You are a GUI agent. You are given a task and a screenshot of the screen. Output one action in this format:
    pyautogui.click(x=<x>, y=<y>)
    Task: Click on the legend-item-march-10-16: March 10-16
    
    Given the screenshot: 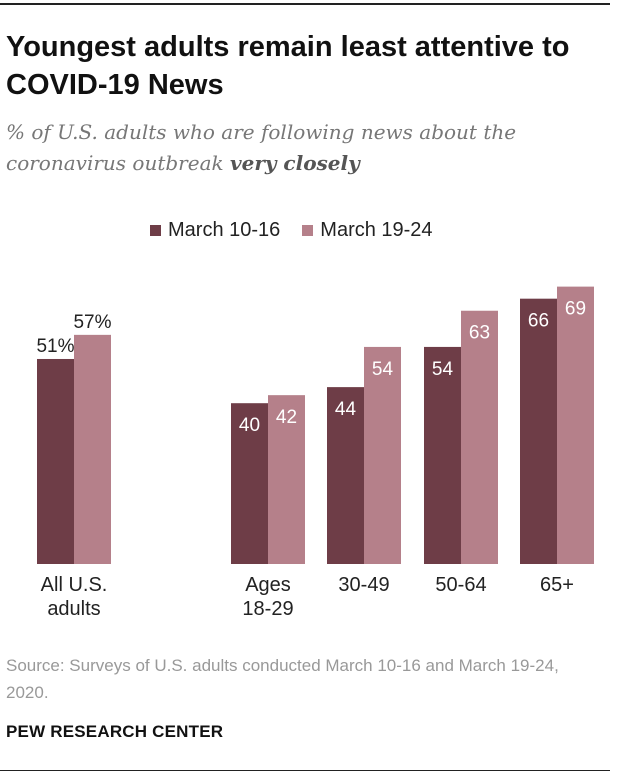 What is the action you would take?
    pyautogui.click(x=215, y=230)
    